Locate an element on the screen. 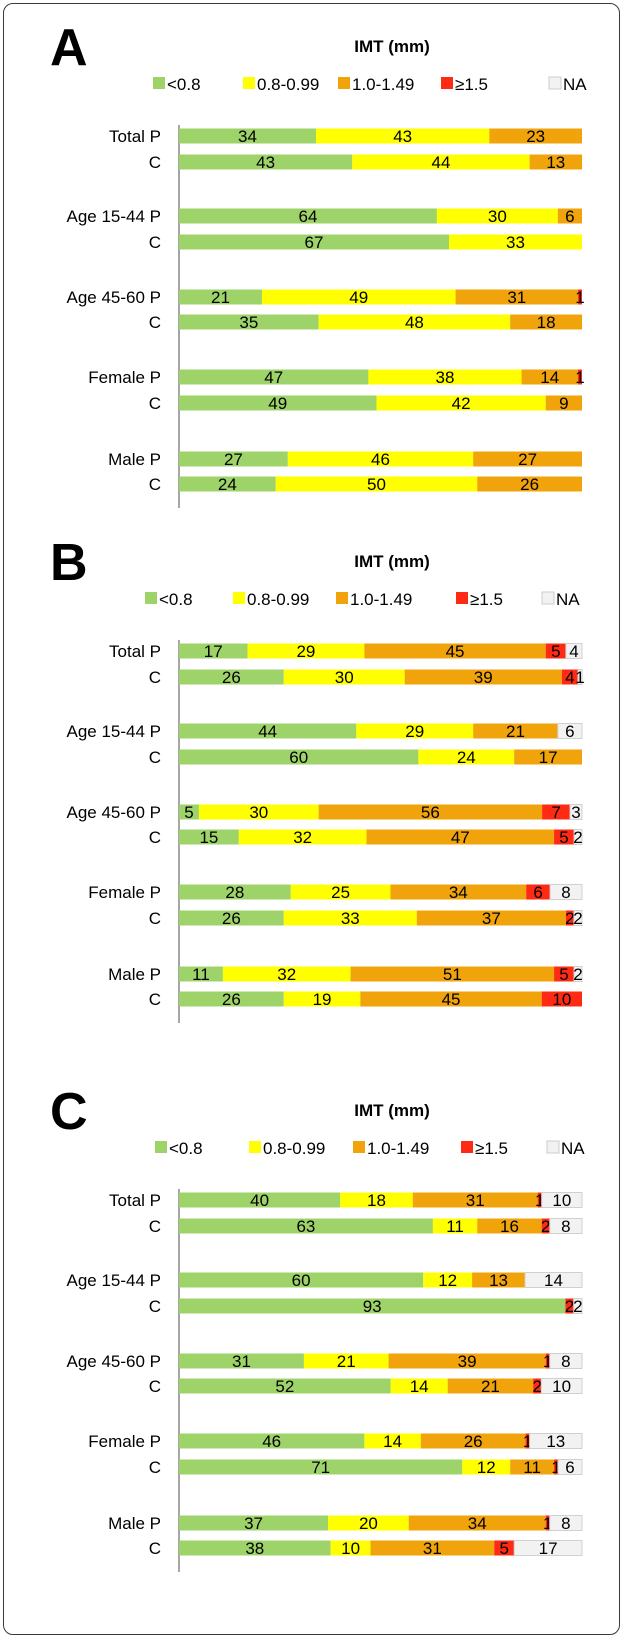 The image size is (625, 1640). row-label: Female P is located at coordinates (124, 1441).